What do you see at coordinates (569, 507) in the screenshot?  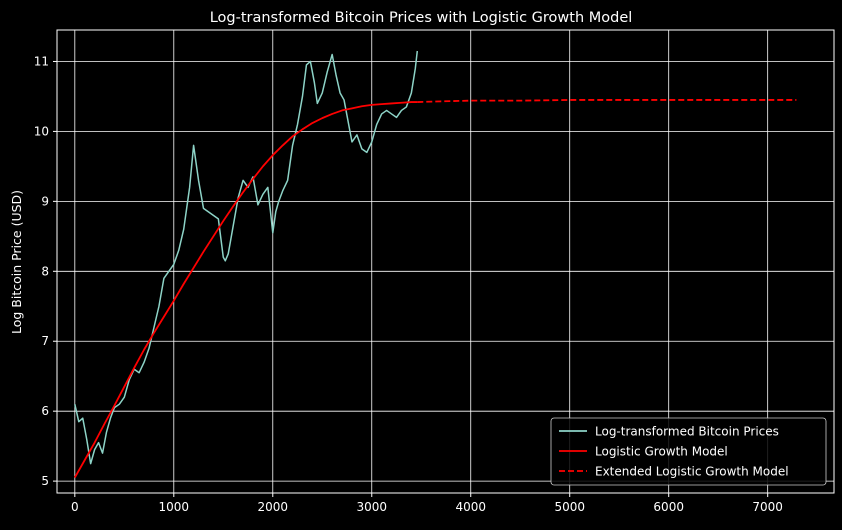 I see `x-tick-label: 5000` at bounding box center [569, 507].